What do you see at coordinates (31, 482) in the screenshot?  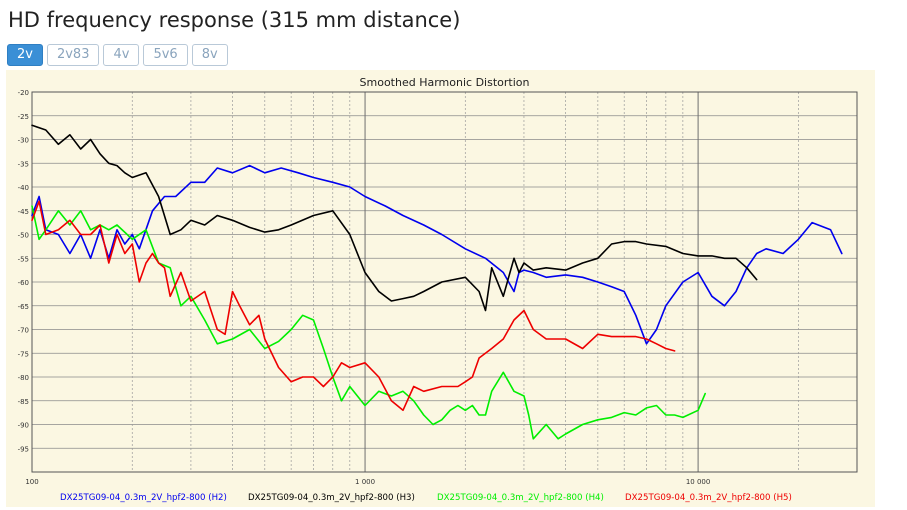 I see `x-tick-label: 100` at bounding box center [31, 482].